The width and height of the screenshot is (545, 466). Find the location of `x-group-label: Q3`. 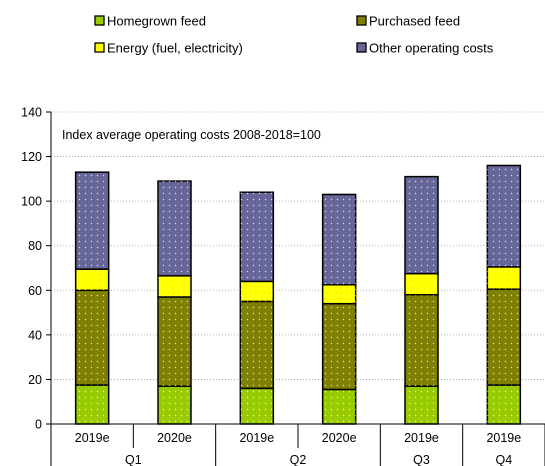

x-group-label: Q3 is located at coordinates (421, 459).